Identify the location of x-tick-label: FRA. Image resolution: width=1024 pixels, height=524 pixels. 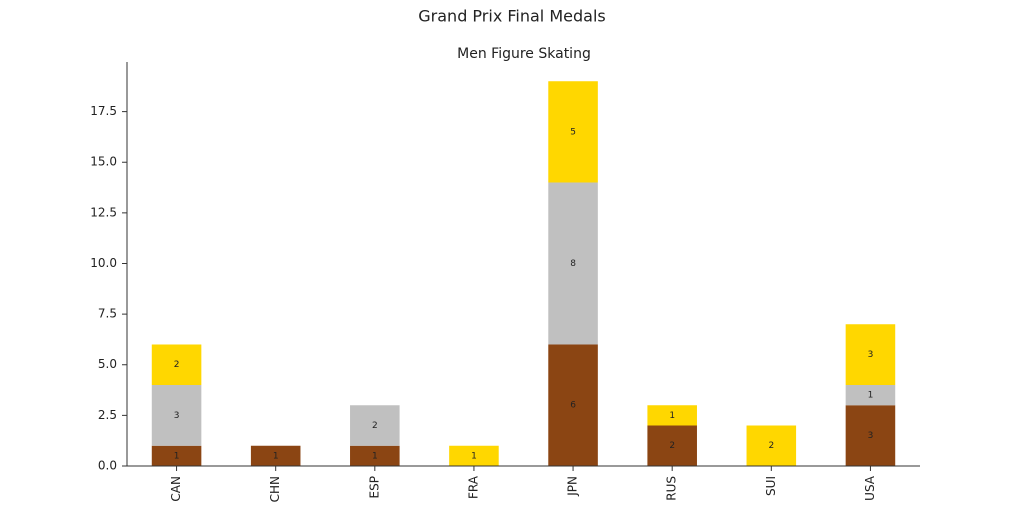
(473, 487).